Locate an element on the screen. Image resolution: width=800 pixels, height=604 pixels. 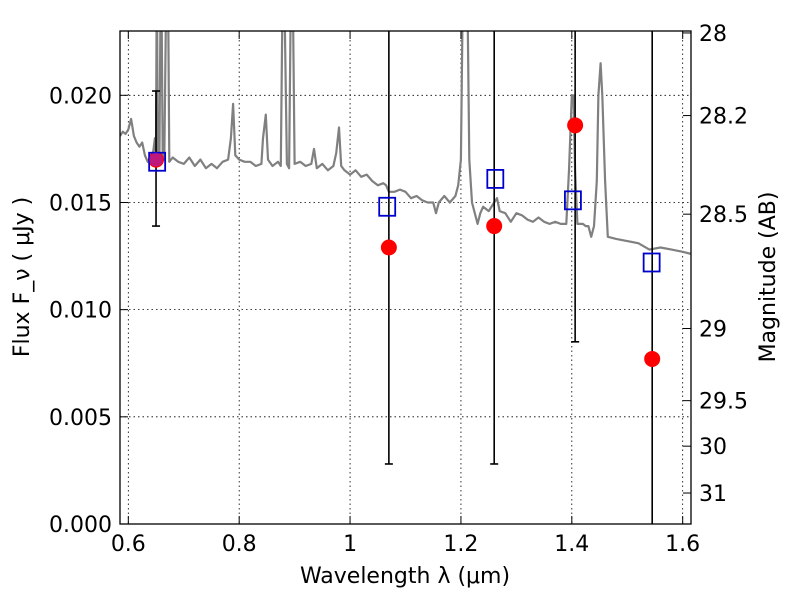
y-axis-label: Flux F_ν ( μJy ) is located at coordinates (22, 277).